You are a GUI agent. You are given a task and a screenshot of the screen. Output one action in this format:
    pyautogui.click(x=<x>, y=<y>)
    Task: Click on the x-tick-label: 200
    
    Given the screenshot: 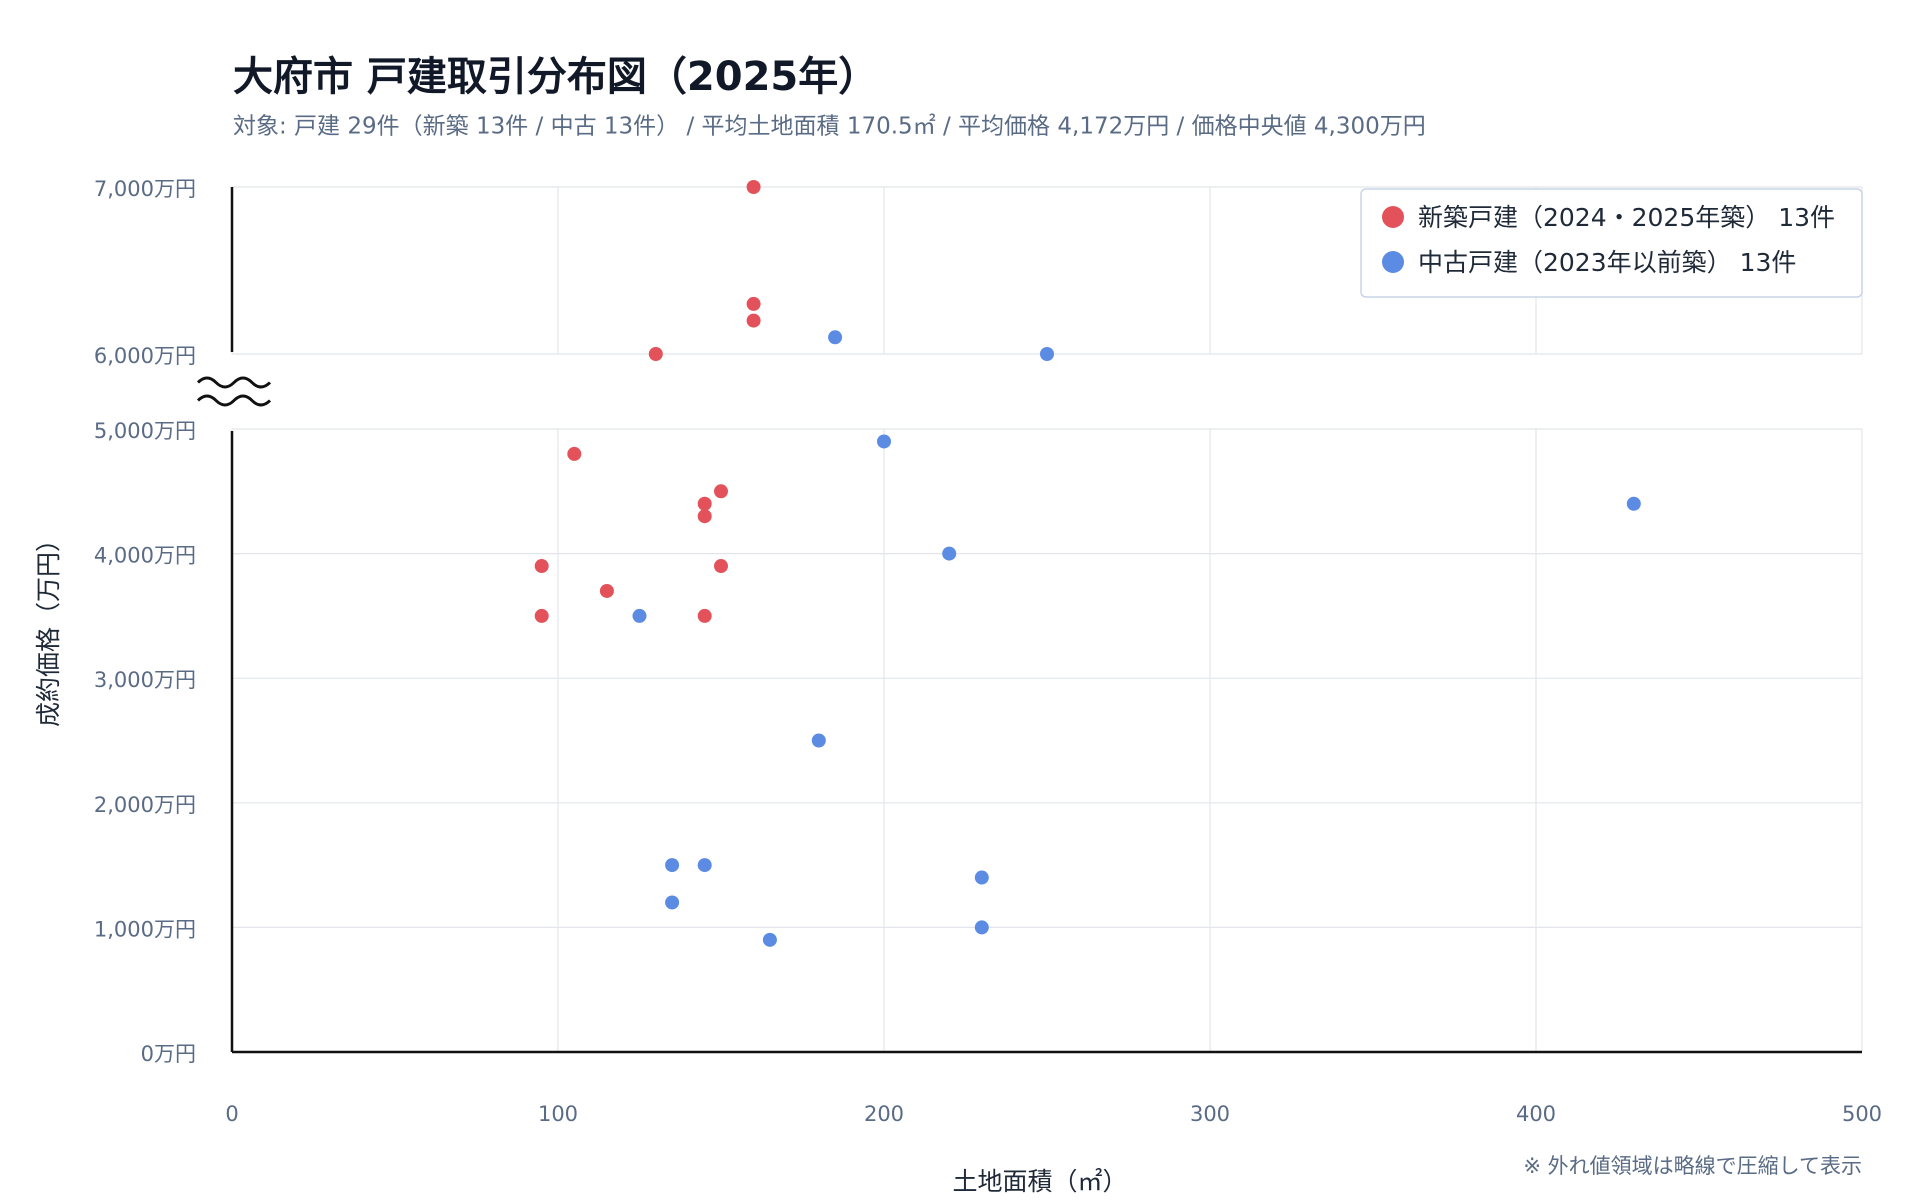 What is the action you would take?
    pyautogui.click(x=884, y=1114)
    